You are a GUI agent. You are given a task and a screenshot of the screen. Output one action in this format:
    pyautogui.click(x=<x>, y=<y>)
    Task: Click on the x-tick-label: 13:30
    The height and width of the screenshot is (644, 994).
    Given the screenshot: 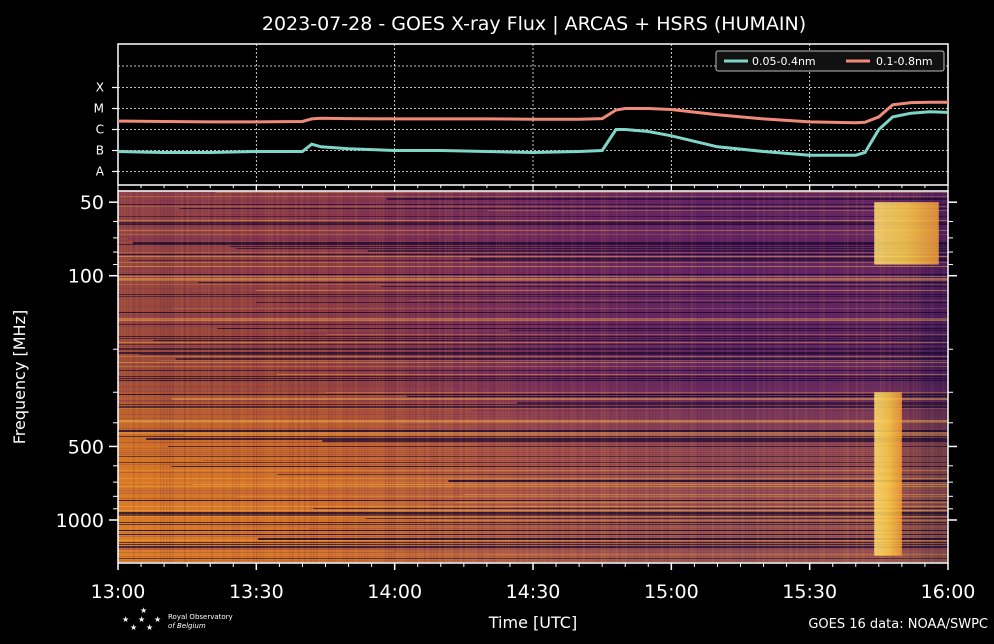 What is the action you would take?
    pyautogui.click(x=256, y=592)
    